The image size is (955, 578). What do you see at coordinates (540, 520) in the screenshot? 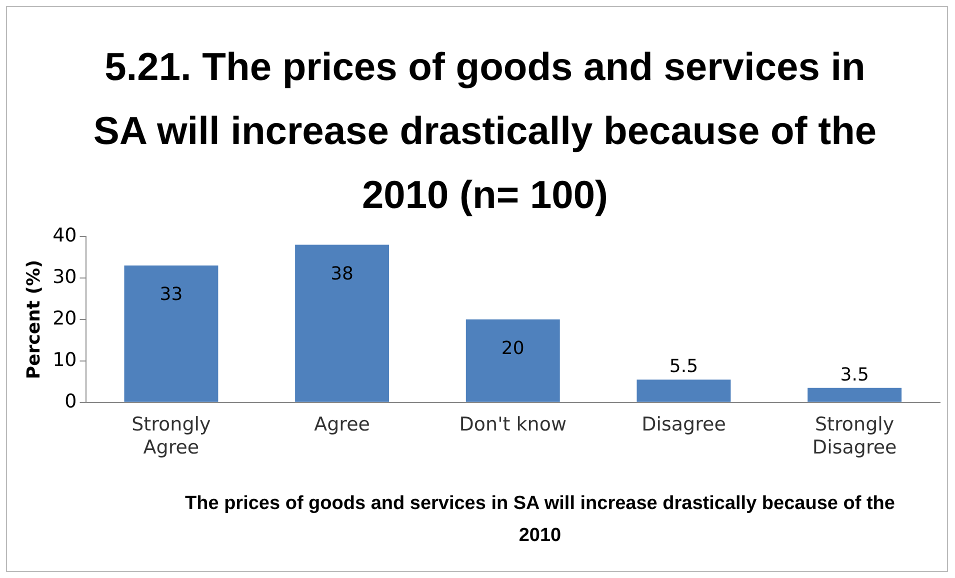
I see `x-axis-title: The prices of goods and services in SA will increase drastically because of the 2010` at bounding box center [540, 520].